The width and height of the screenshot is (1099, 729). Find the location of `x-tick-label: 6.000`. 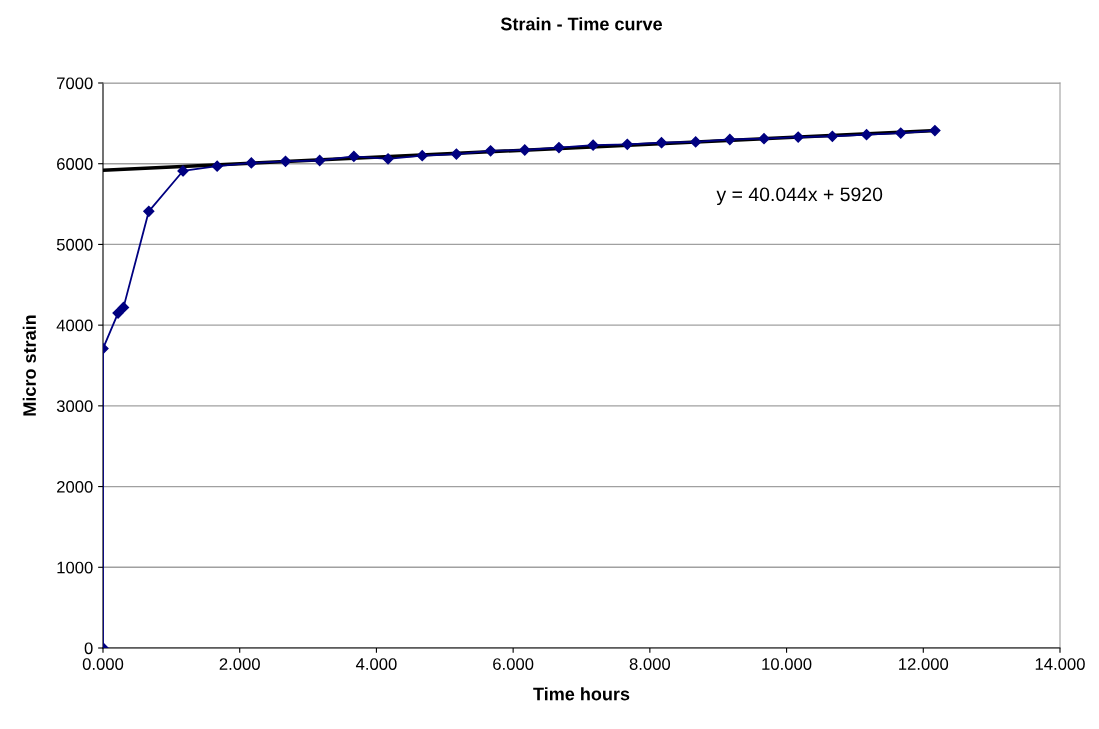

x-tick-label: 6.000 is located at coordinates (513, 664).